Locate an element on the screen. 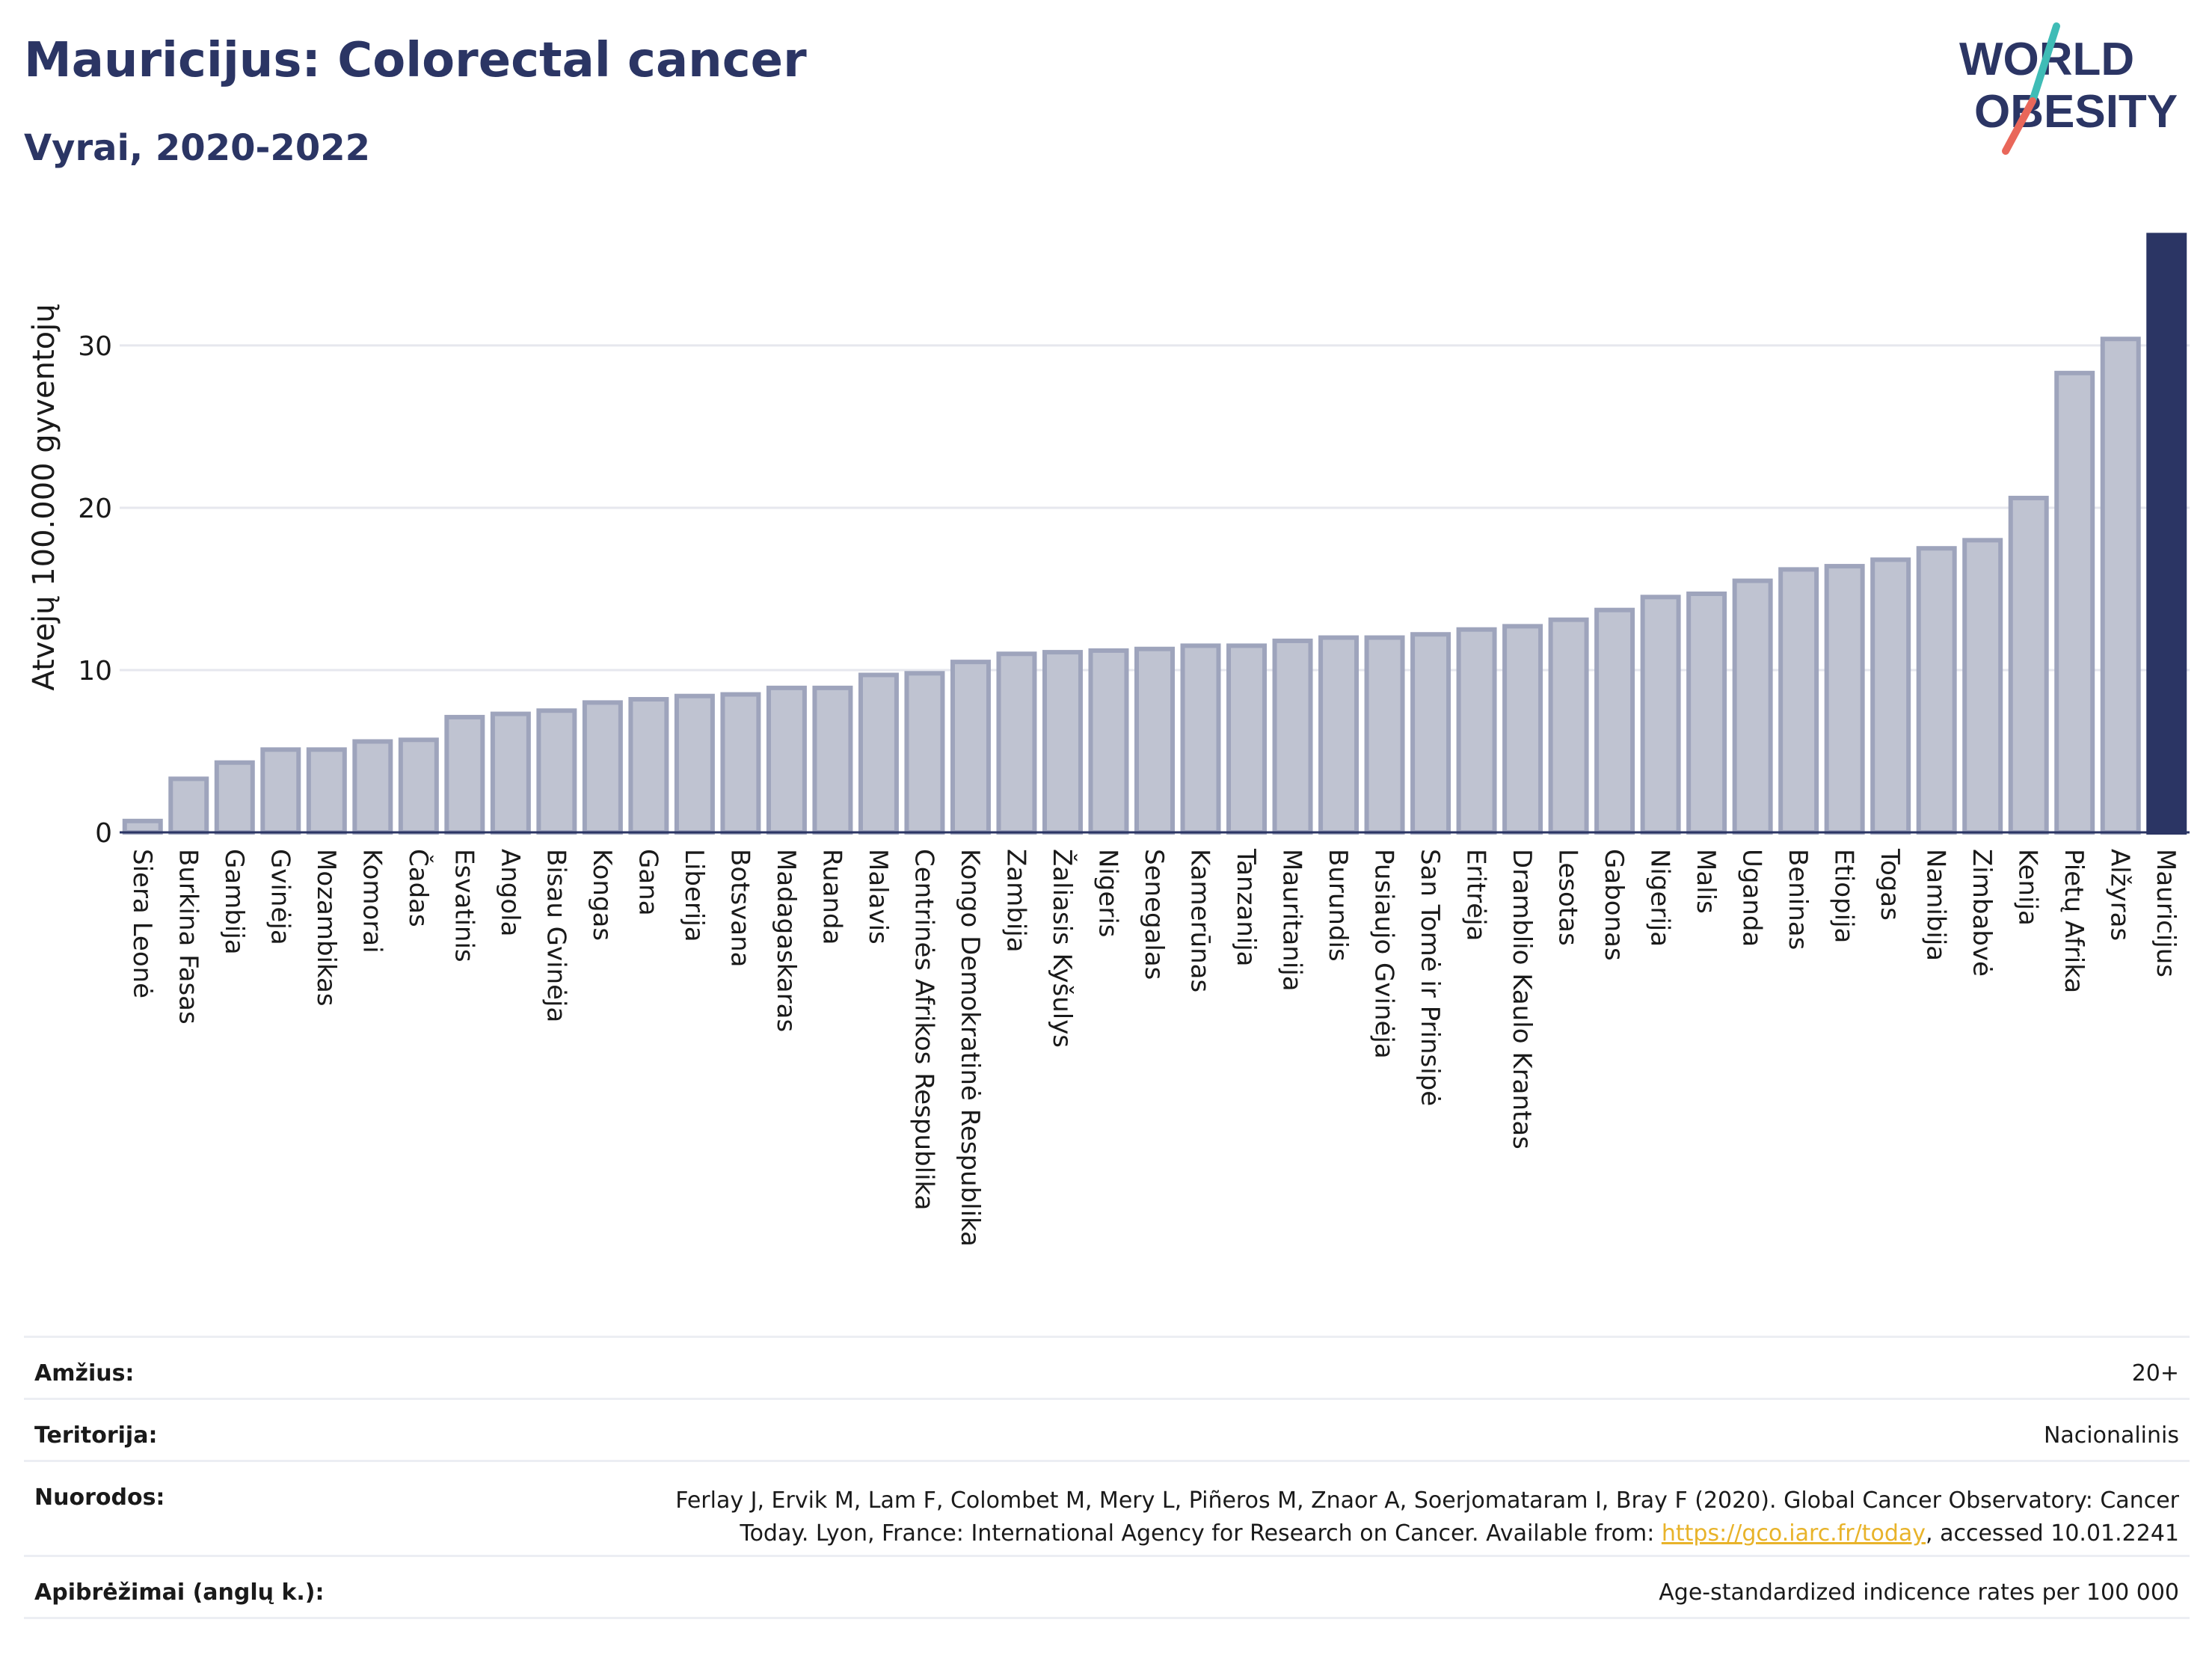 The height and width of the screenshot is (1655, 2212). x-tick-label: Komorai is located at coordinates (372, 901).